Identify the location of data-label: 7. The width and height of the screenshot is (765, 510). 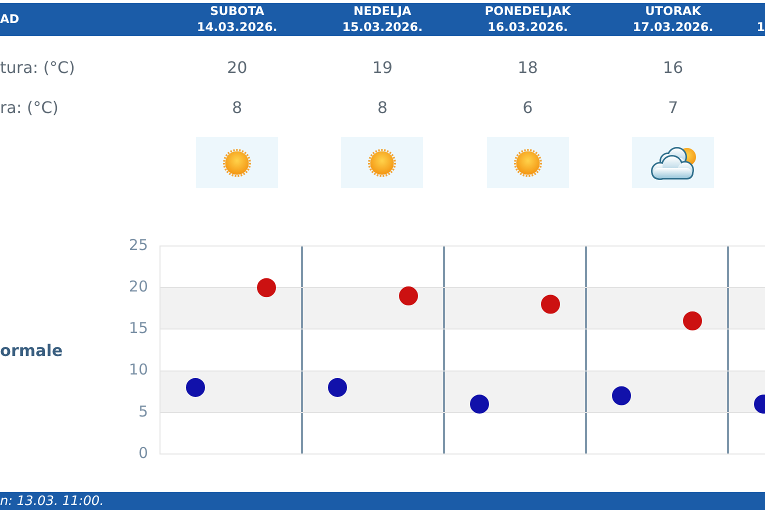
(673, 108).